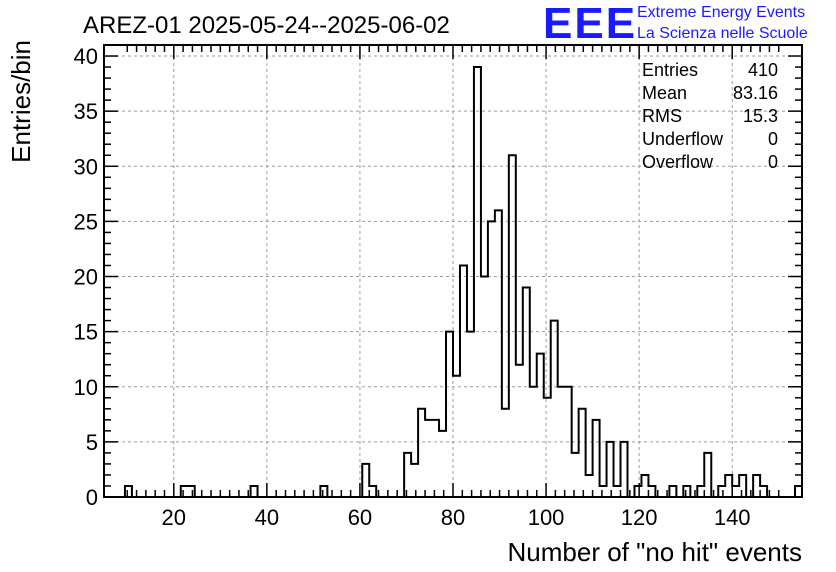  Describe the element at coordinates (92, 497) in the screenshot. I see `y-tick-label: 0` at that location.